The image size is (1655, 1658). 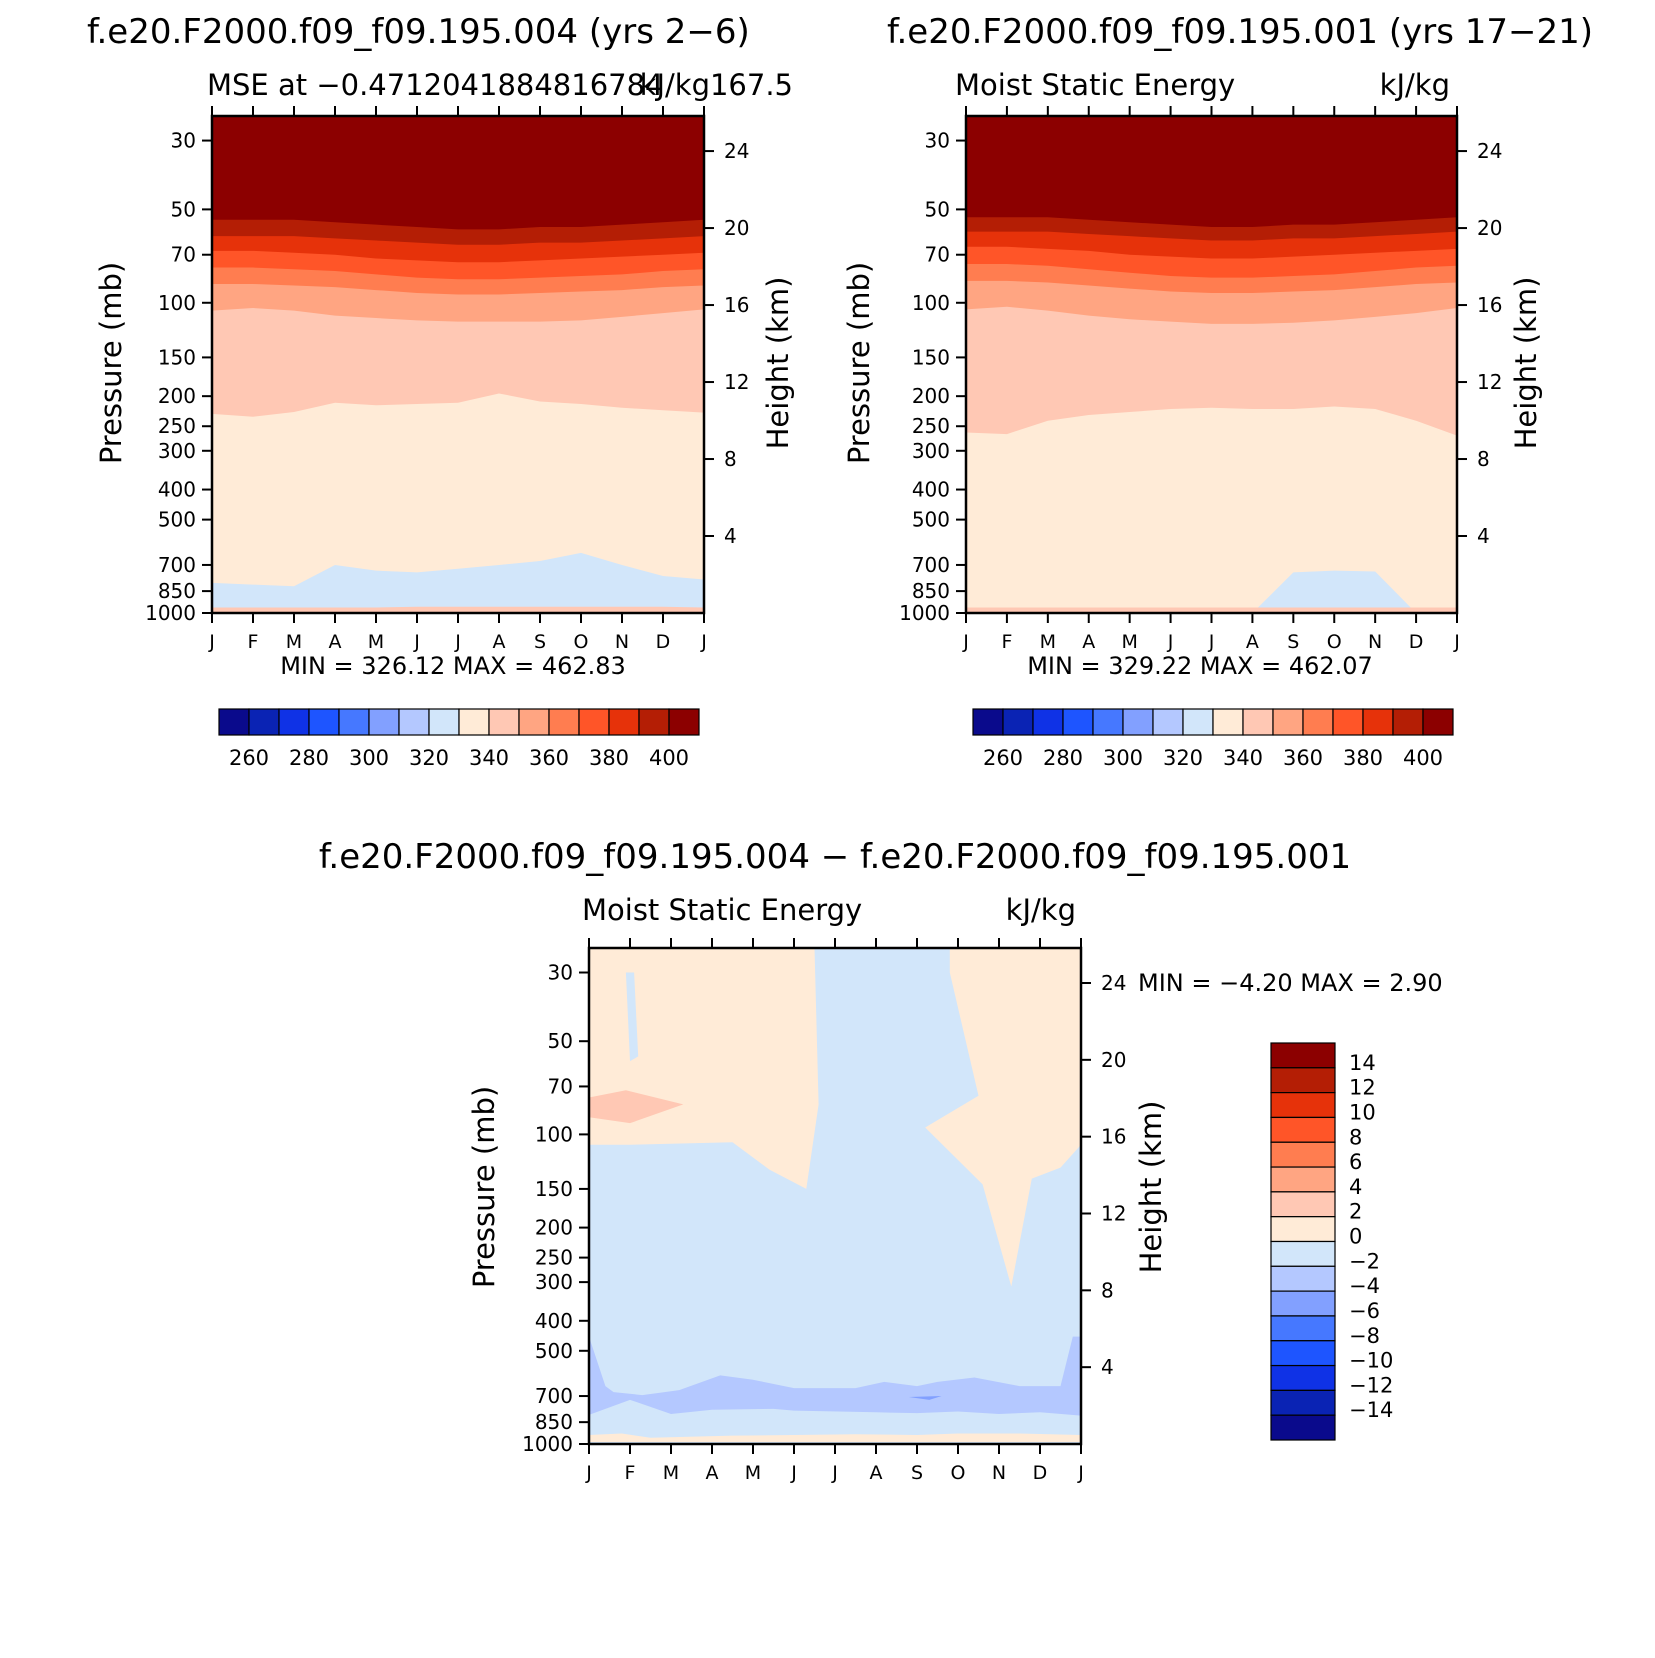 What do you see at coordinates (554, 1258) in the screenshot?
I see `panel-c-y-tick-label: 250` at bounding box center [554, 1258].